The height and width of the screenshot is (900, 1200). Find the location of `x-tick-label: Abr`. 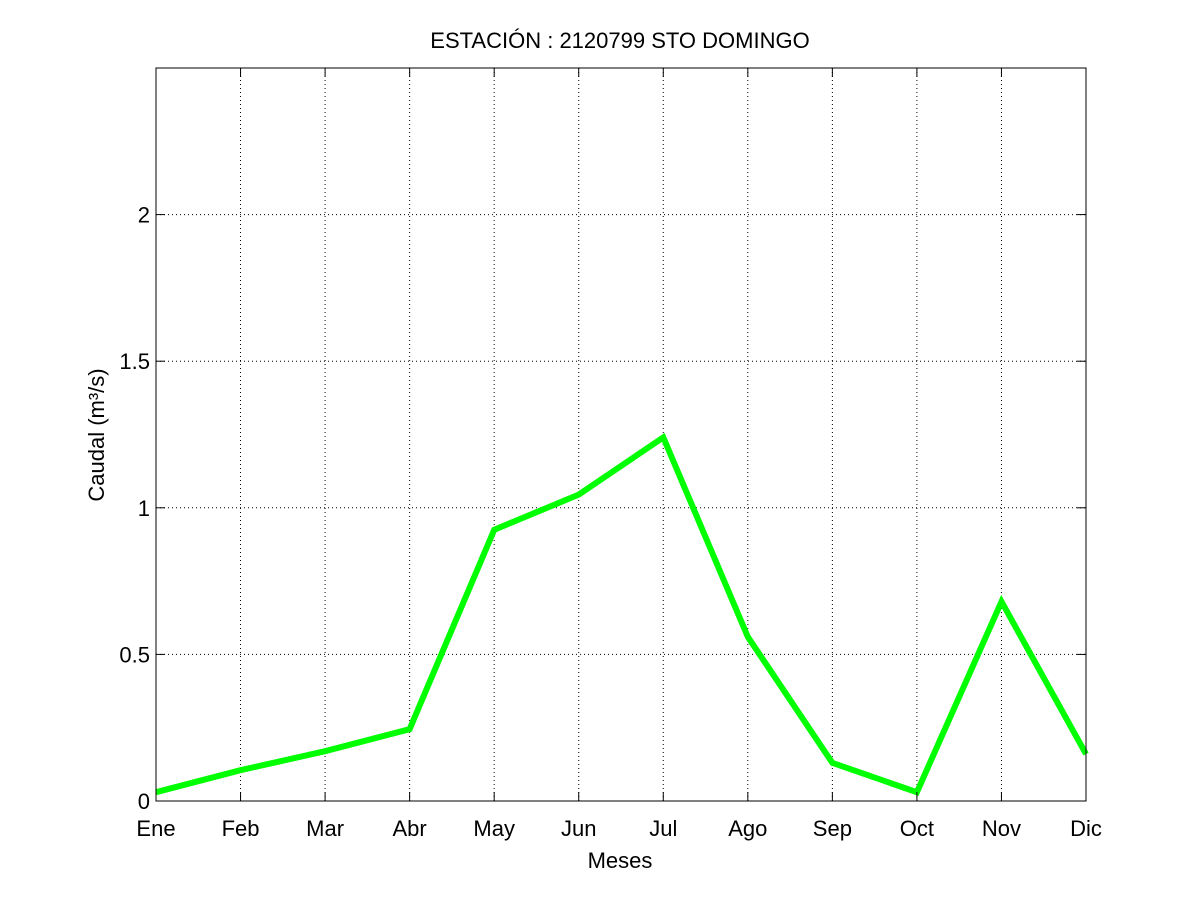

x-tick-label: Abr is located at coordinates (410, 828).